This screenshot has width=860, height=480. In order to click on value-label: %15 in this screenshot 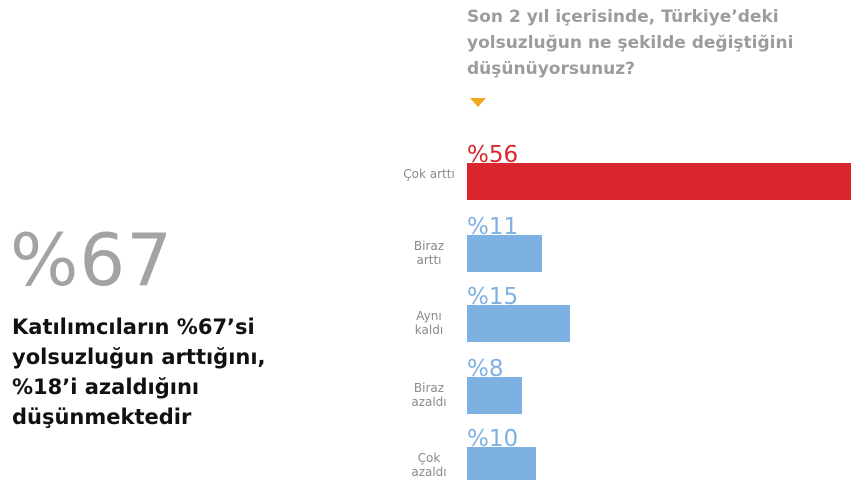, I will do `click(493, 297)`.